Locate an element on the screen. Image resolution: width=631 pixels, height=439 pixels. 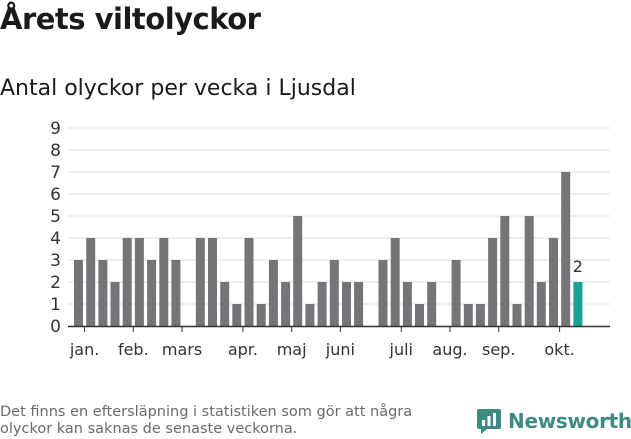
chart-title: Årets viltolyckor is located at coordinates (130, 19).